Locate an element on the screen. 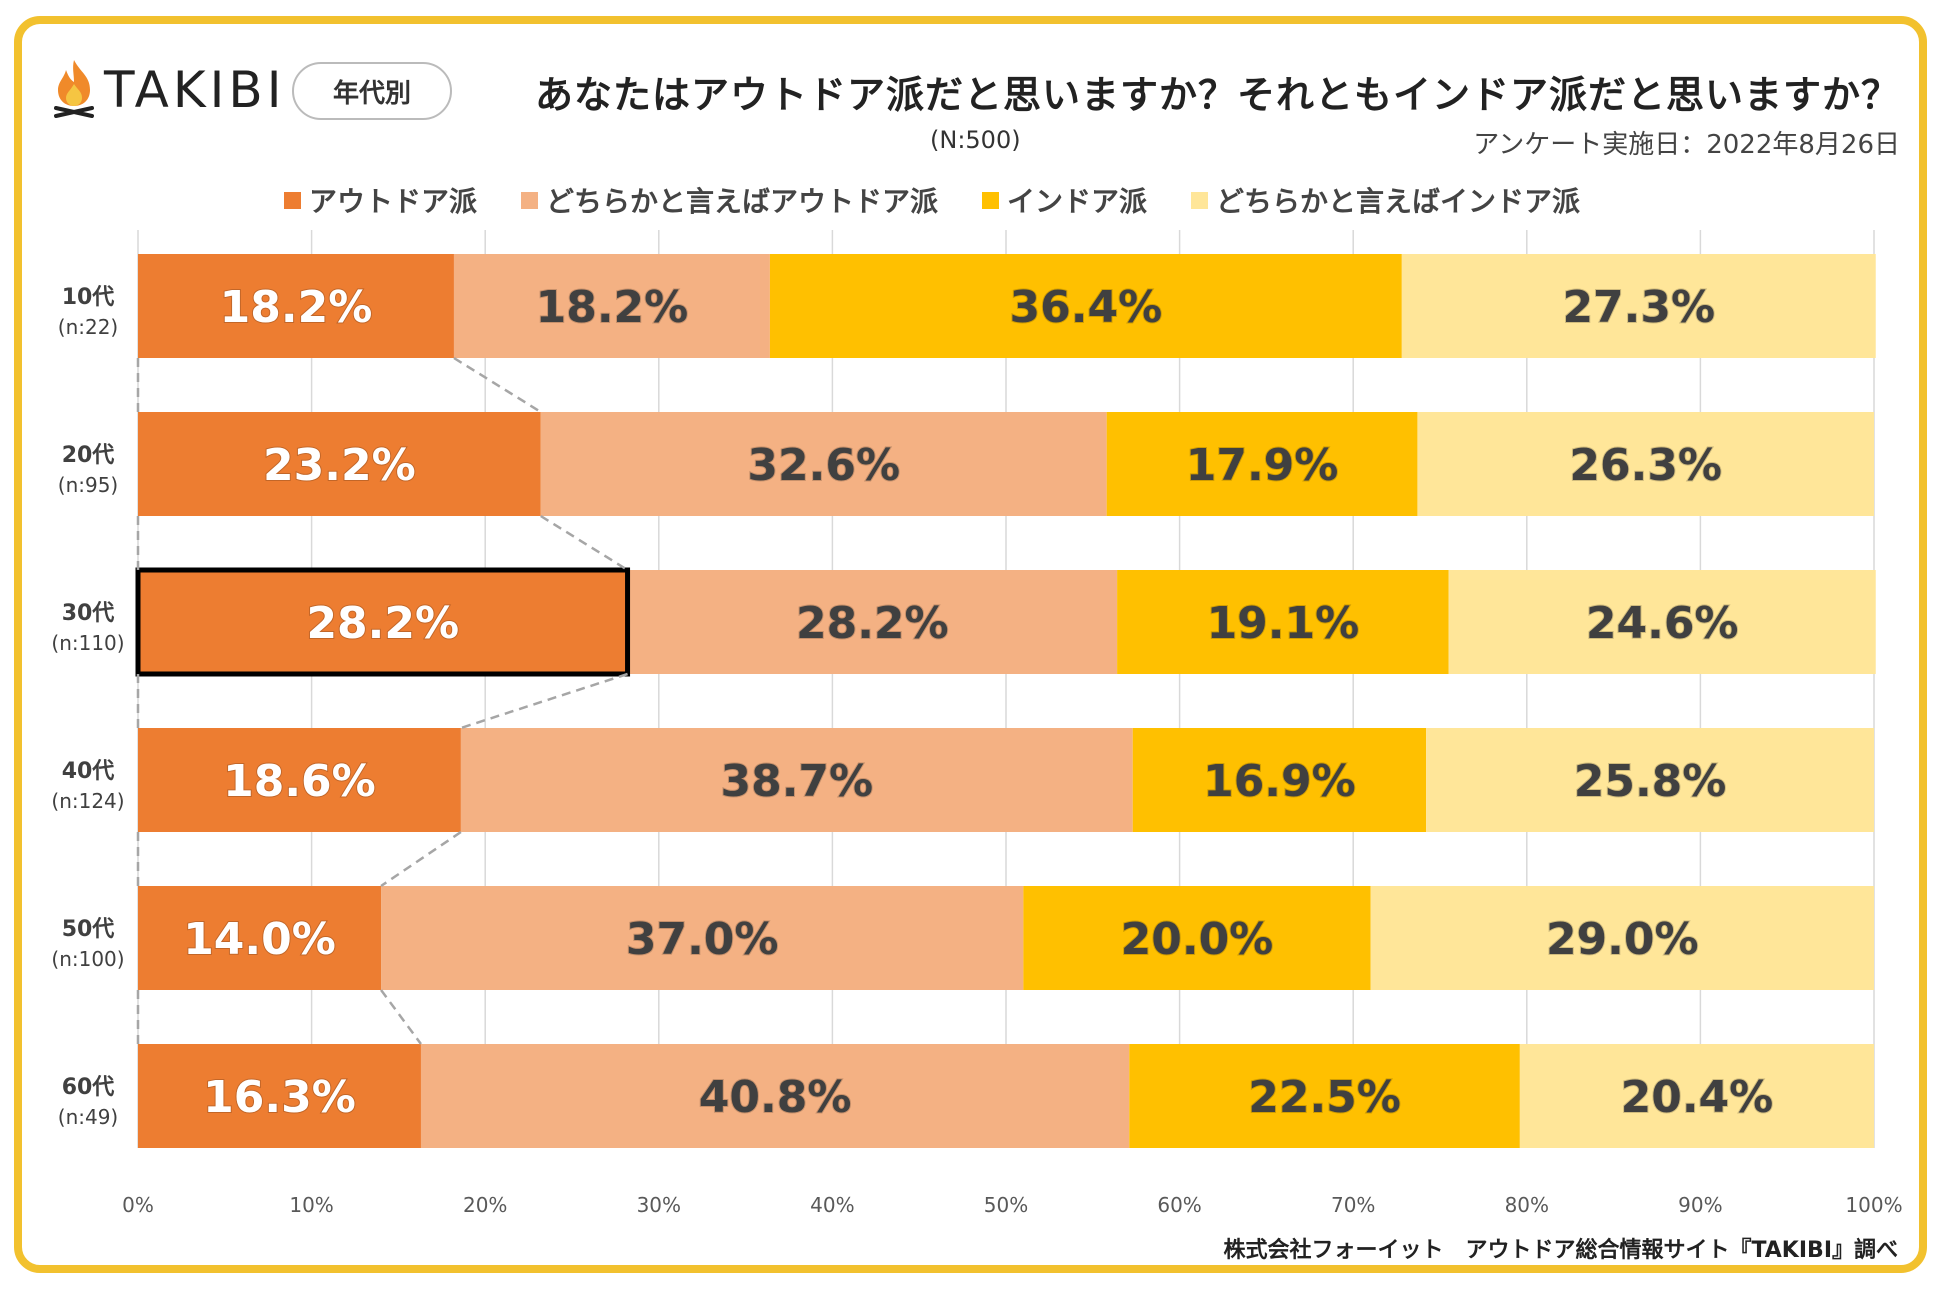 The height and width of the screenshot is (1295, 1950). legend-item: アウトドア派 is located at coordinates (380, 200).